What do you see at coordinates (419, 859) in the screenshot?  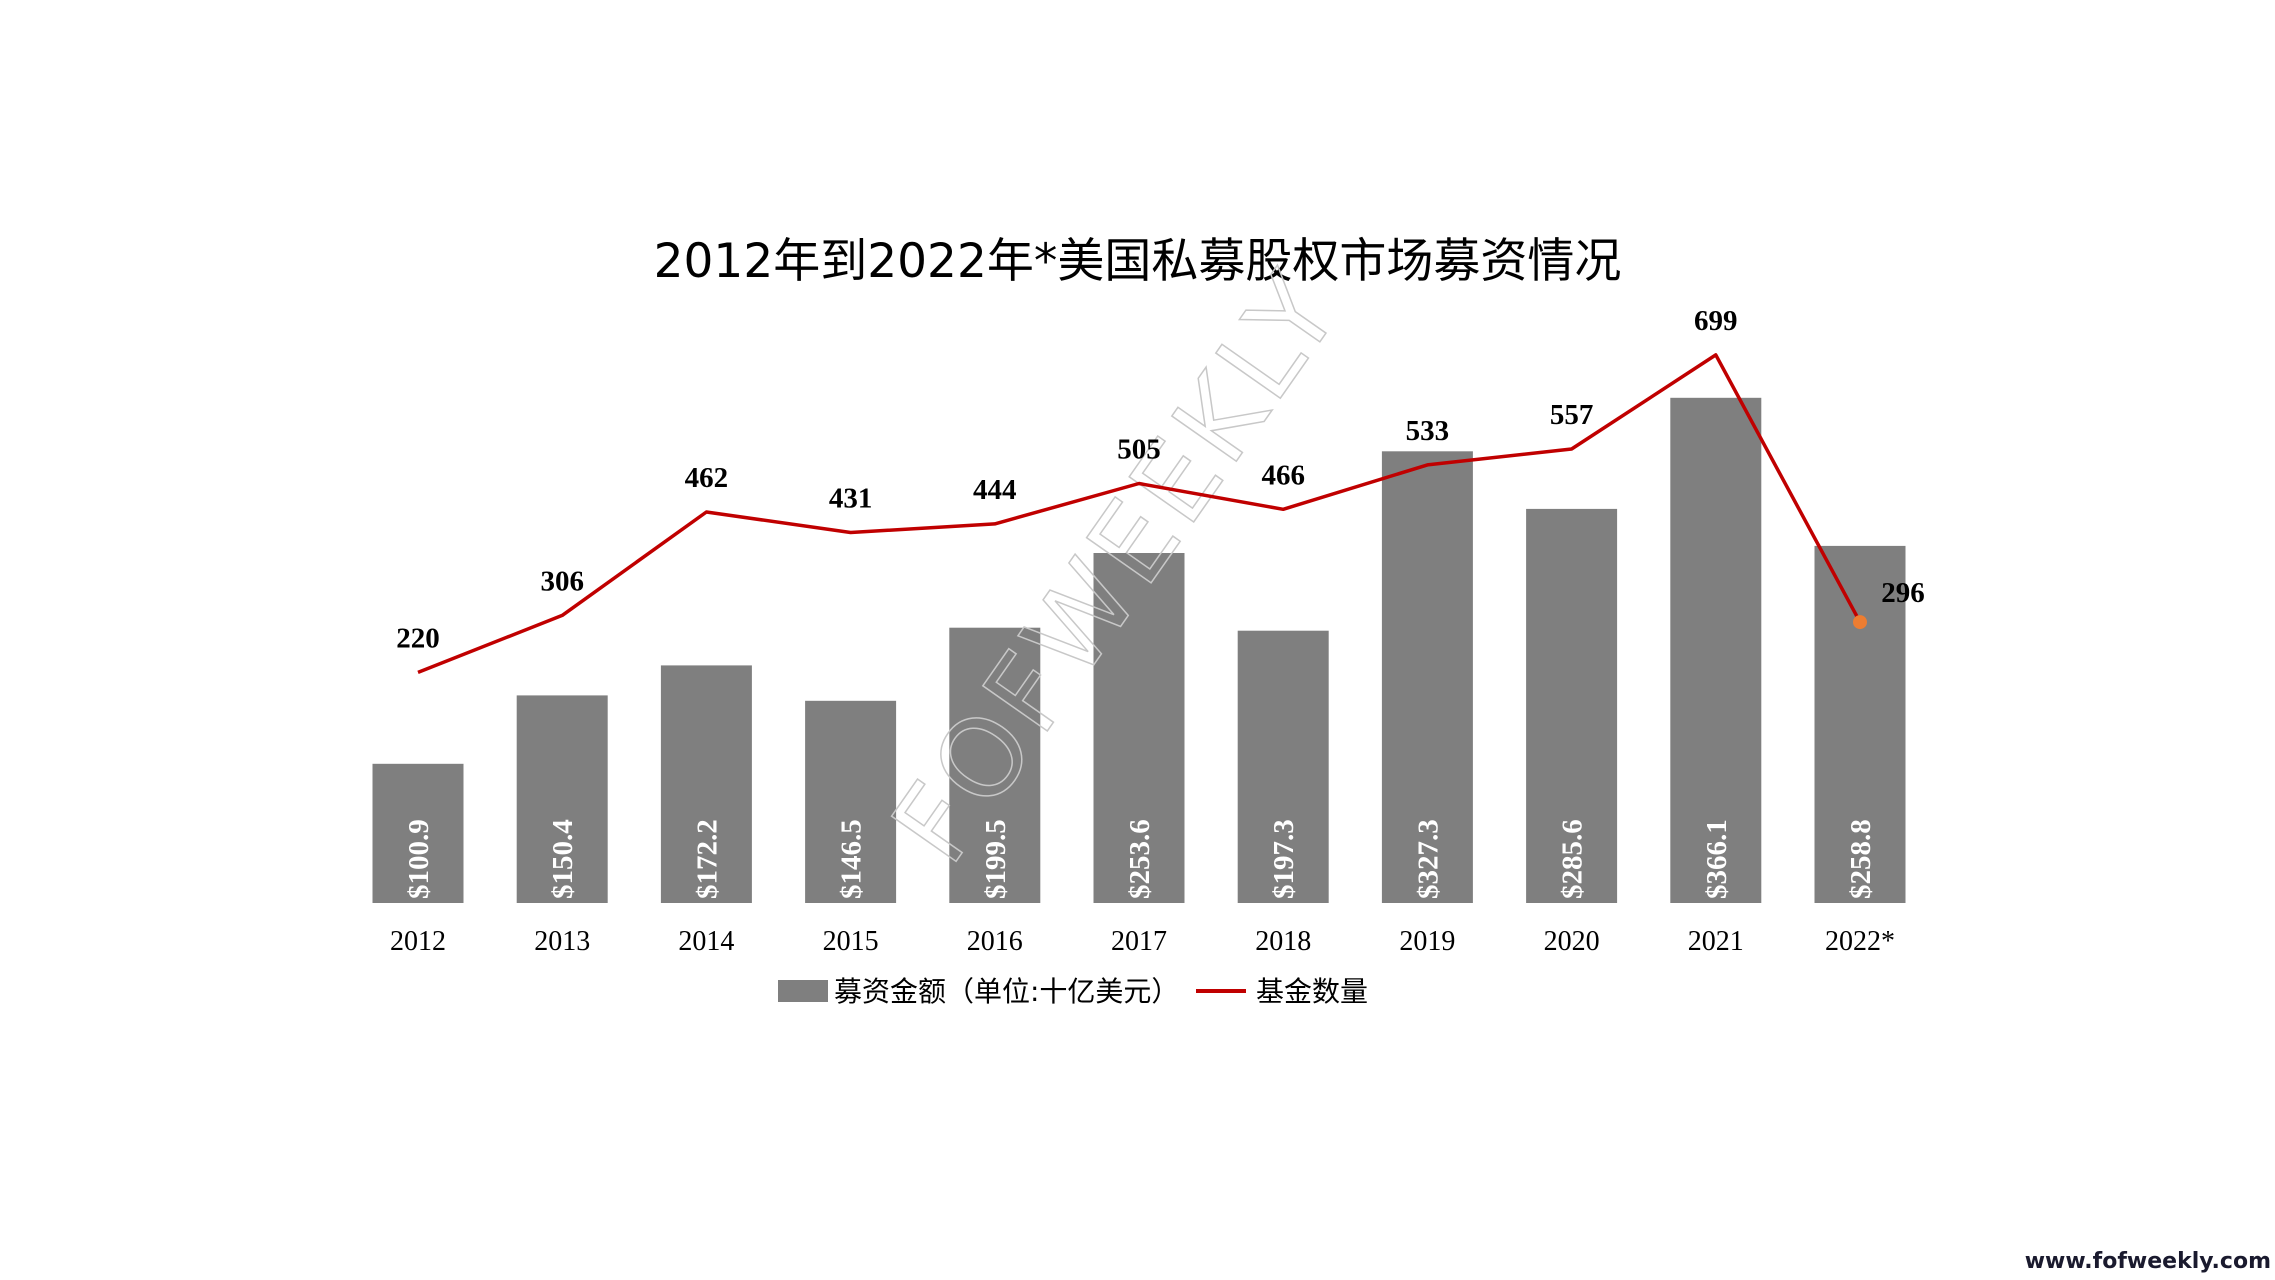 I see `bar-value-label: $100.9` at bounding box center [419, 859].